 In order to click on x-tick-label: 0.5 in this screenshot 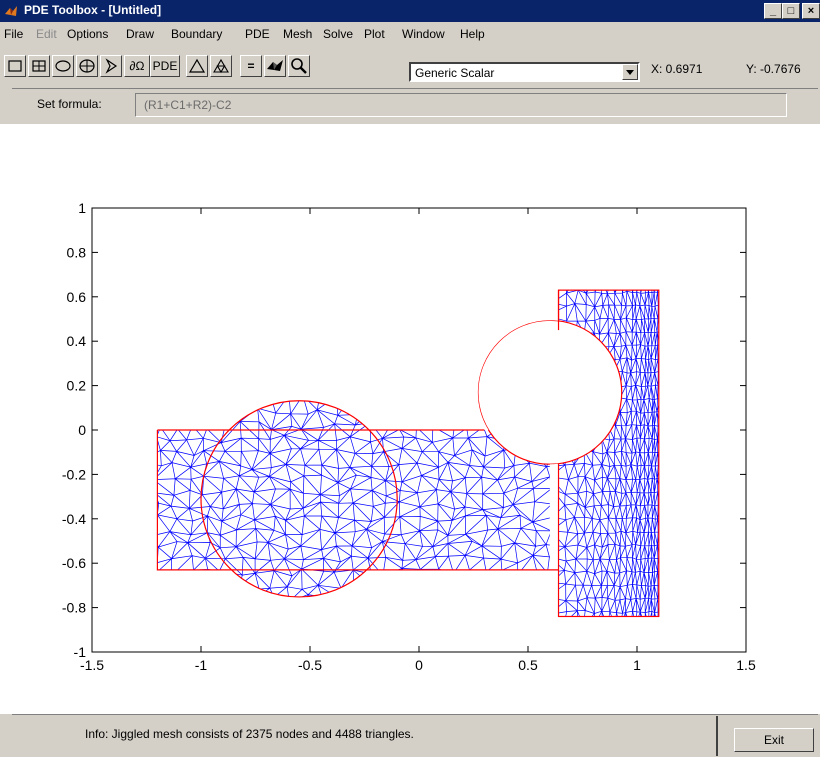, I will do `click(528, 665)`.